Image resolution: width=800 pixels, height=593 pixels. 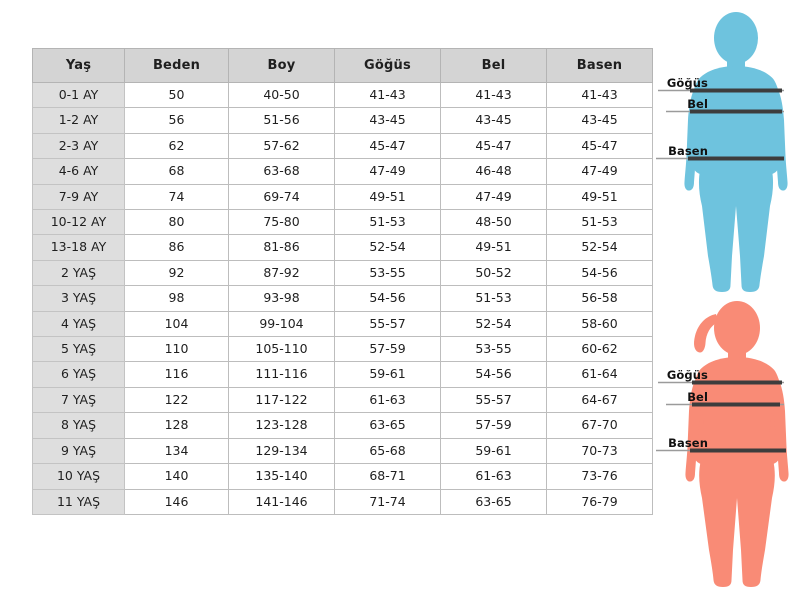 I want to click on cell-value: 50-52, so click(x=493, y=273).